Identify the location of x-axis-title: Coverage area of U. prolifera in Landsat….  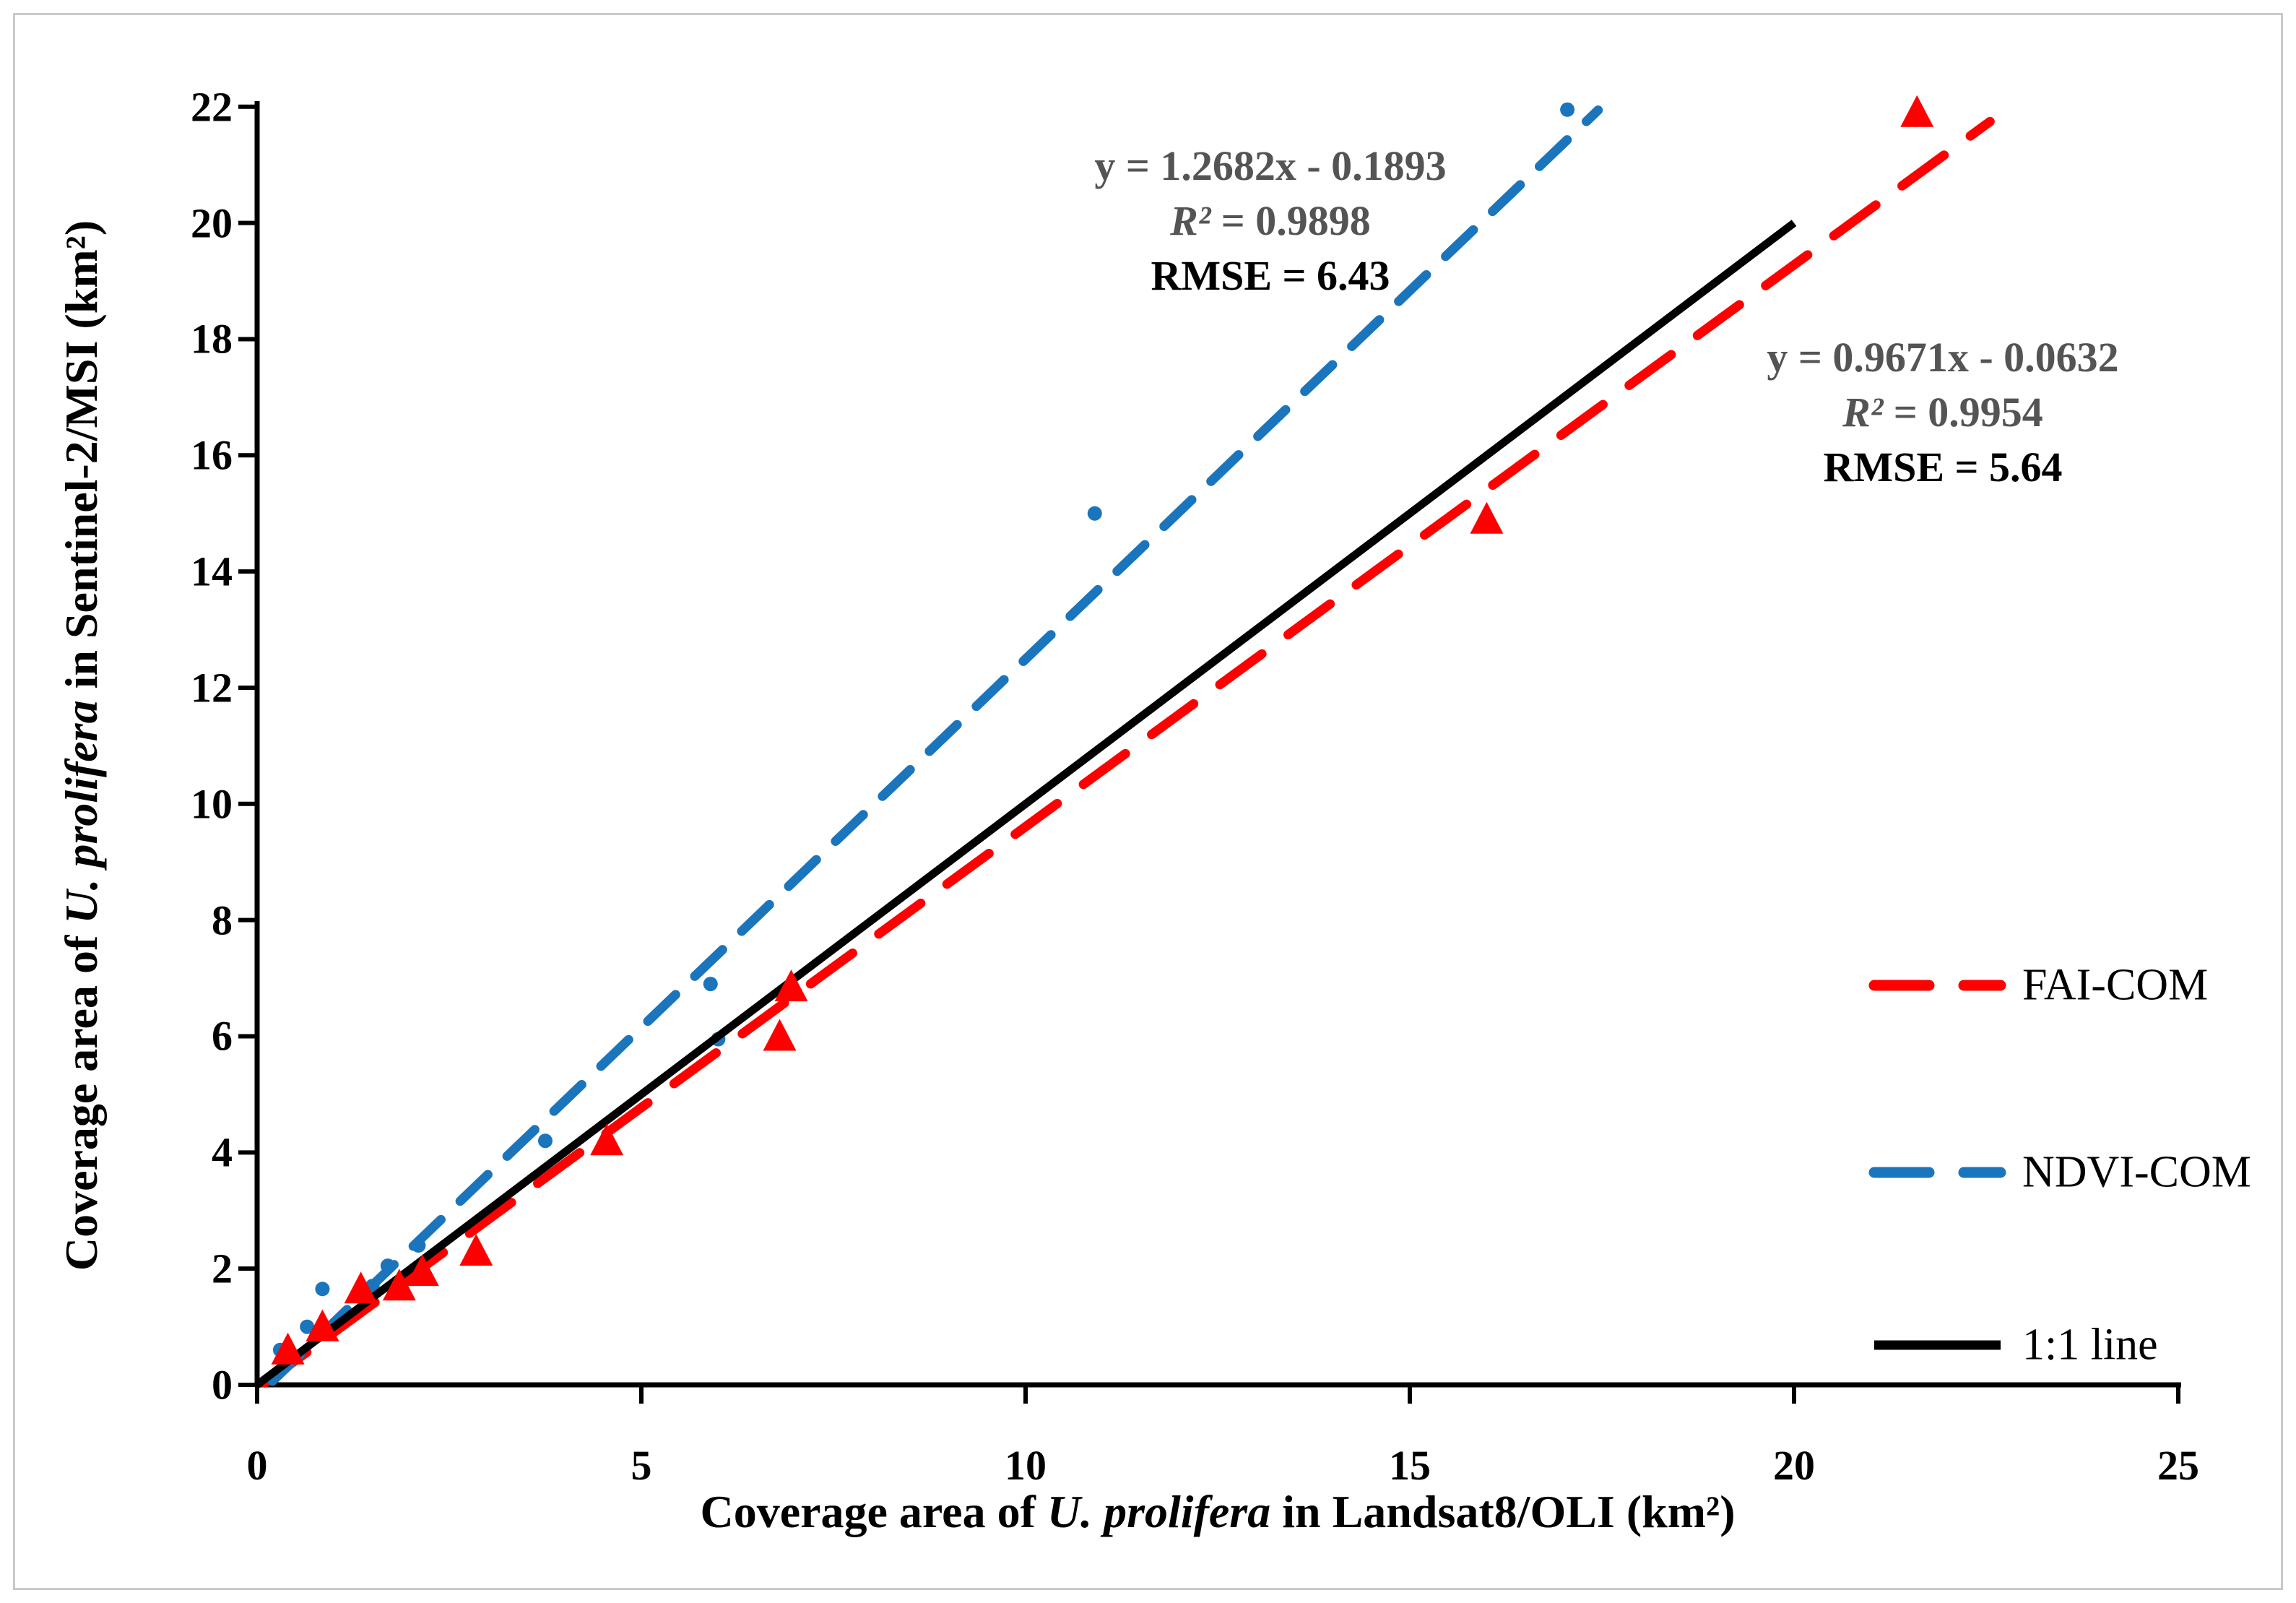
(1217, 1512).